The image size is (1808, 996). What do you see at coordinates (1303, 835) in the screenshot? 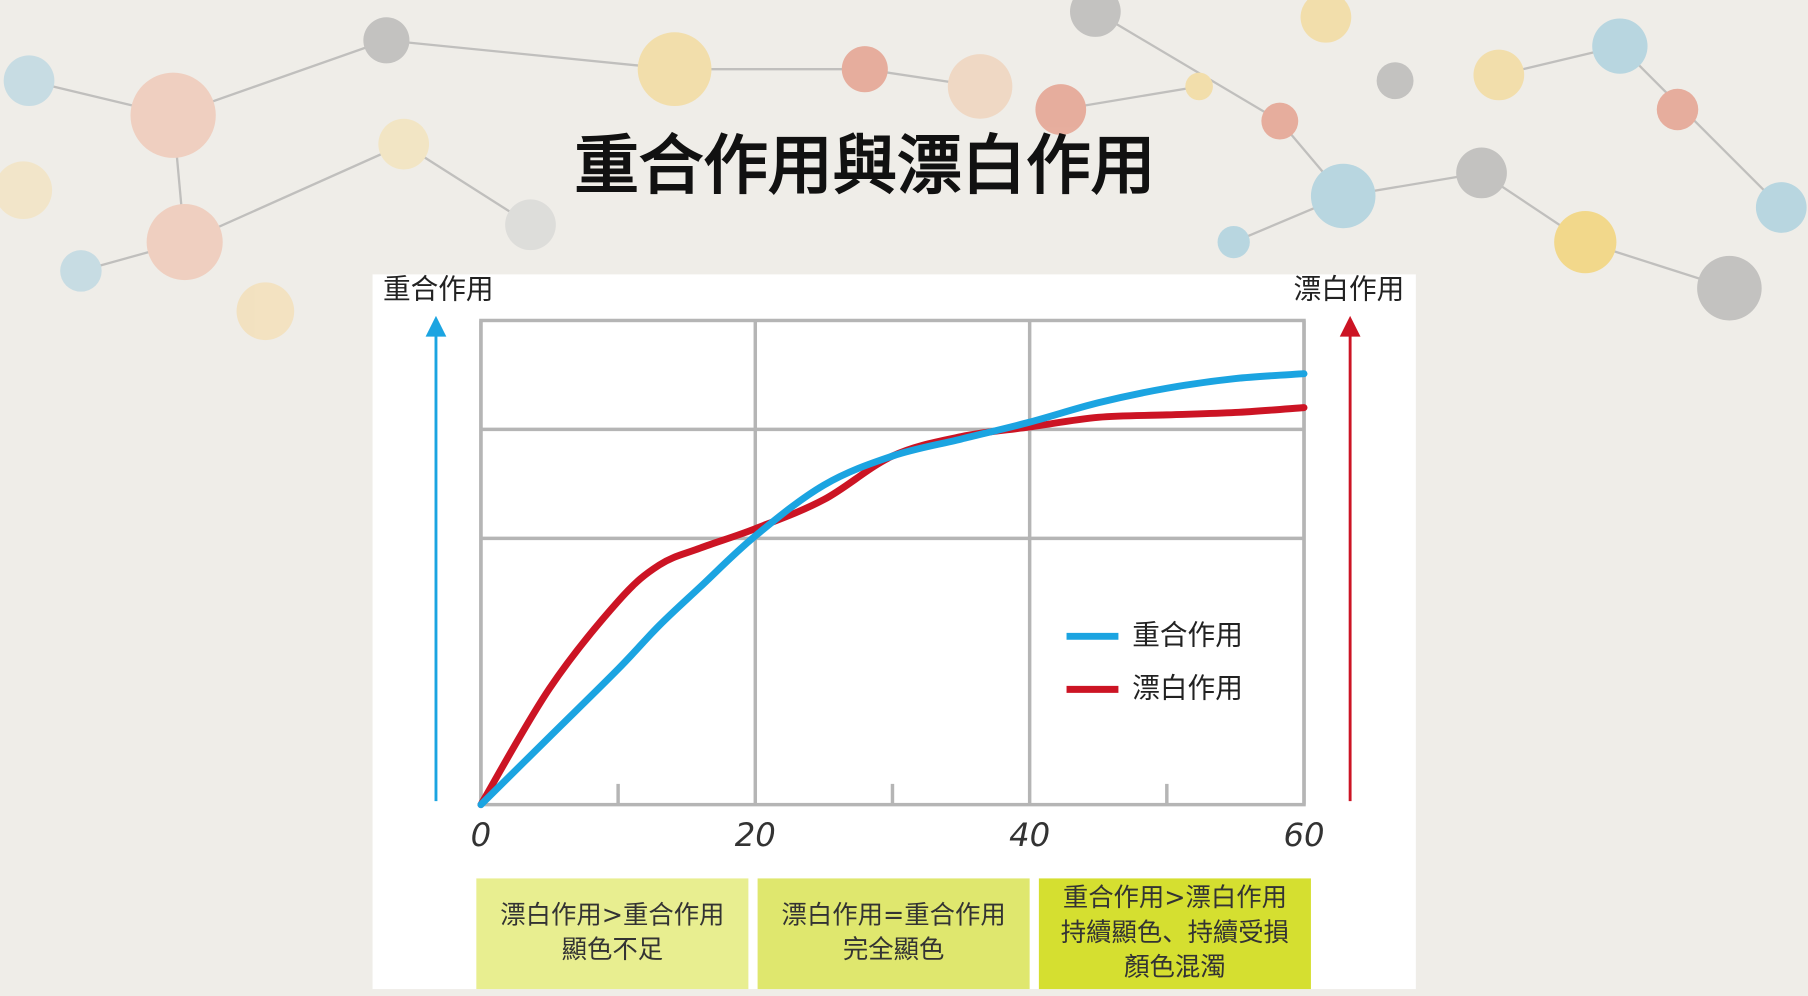
I see `x-tick-label: 60` at bounding box center [1303, 835].